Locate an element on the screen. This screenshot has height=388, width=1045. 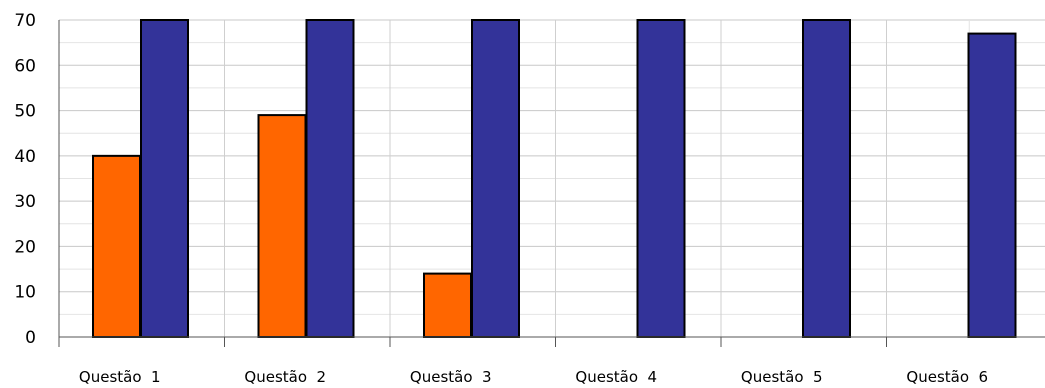
y-tick-label: 70 is located at coordinates (25, 21).